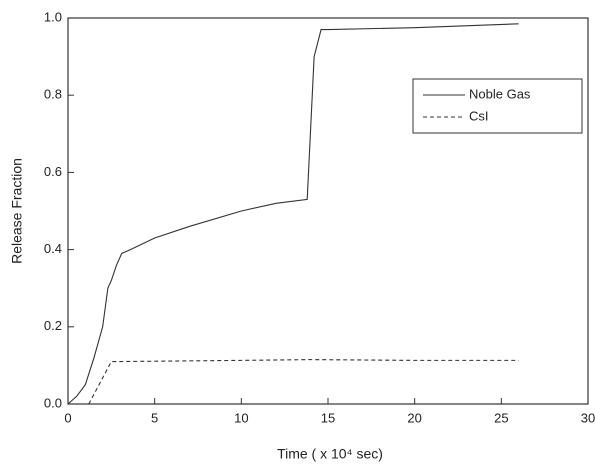  What do you see at coordinates (53, 402) in the screenshot?
I see `y-tick-label: 0.0` at bounding box center [53, 402].